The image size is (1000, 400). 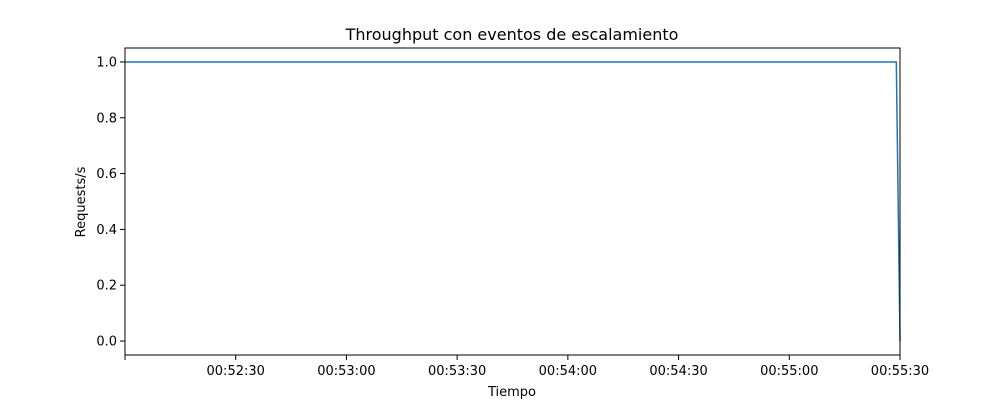 I want to click on y-tick-label: 0.4, so click(x=106, y=230).